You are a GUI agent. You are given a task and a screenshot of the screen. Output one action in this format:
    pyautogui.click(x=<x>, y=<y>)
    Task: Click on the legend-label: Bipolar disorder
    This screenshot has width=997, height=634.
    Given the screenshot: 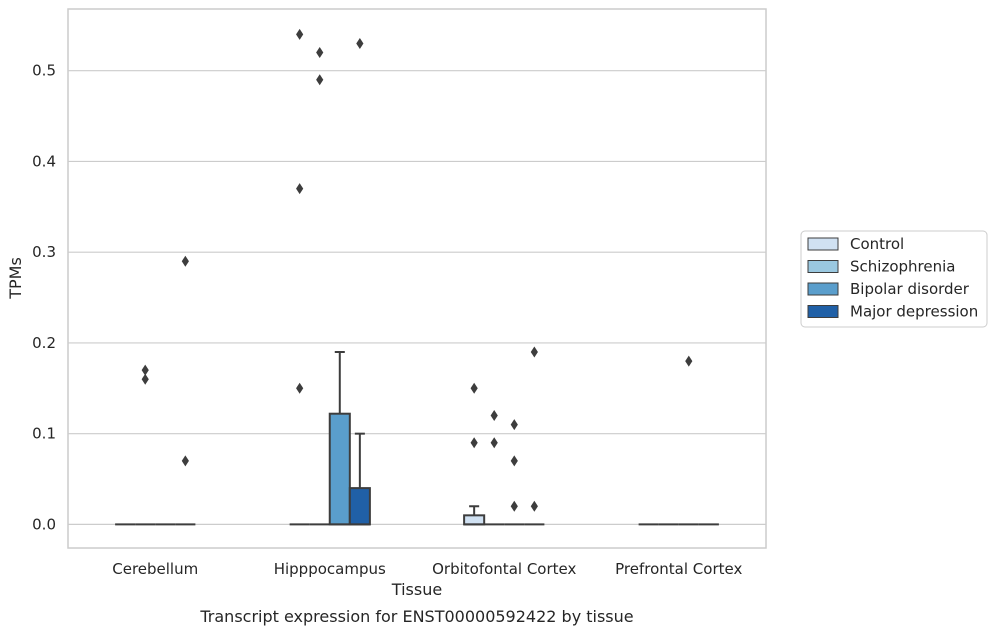 What is the action you would take?
    pyautogui.click(x=910, y=289)
    